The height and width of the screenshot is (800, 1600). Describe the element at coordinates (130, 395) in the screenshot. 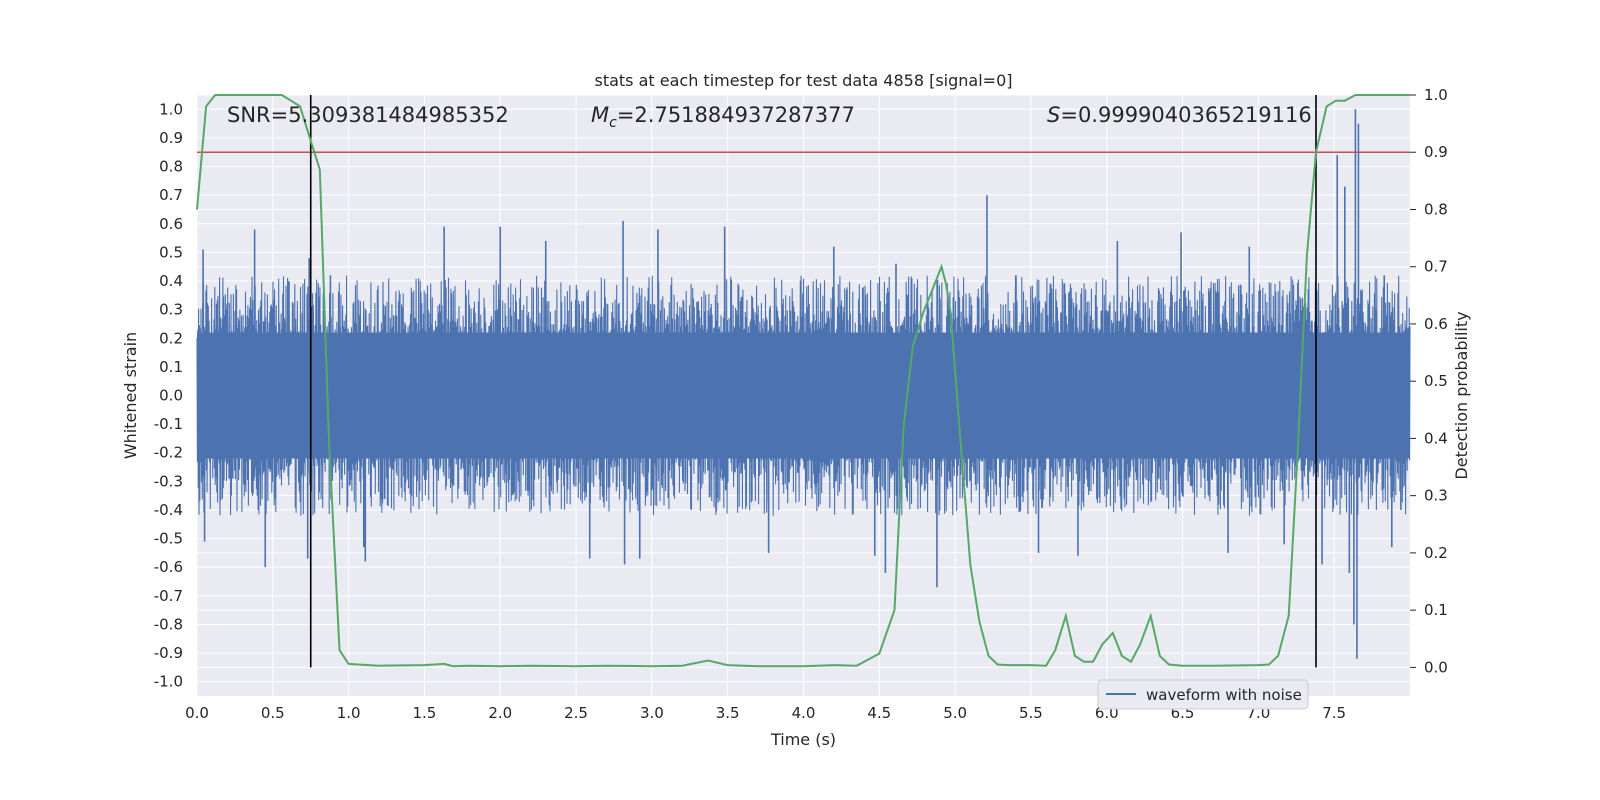

I see `y-axis-label: Whitened strain` at that location.